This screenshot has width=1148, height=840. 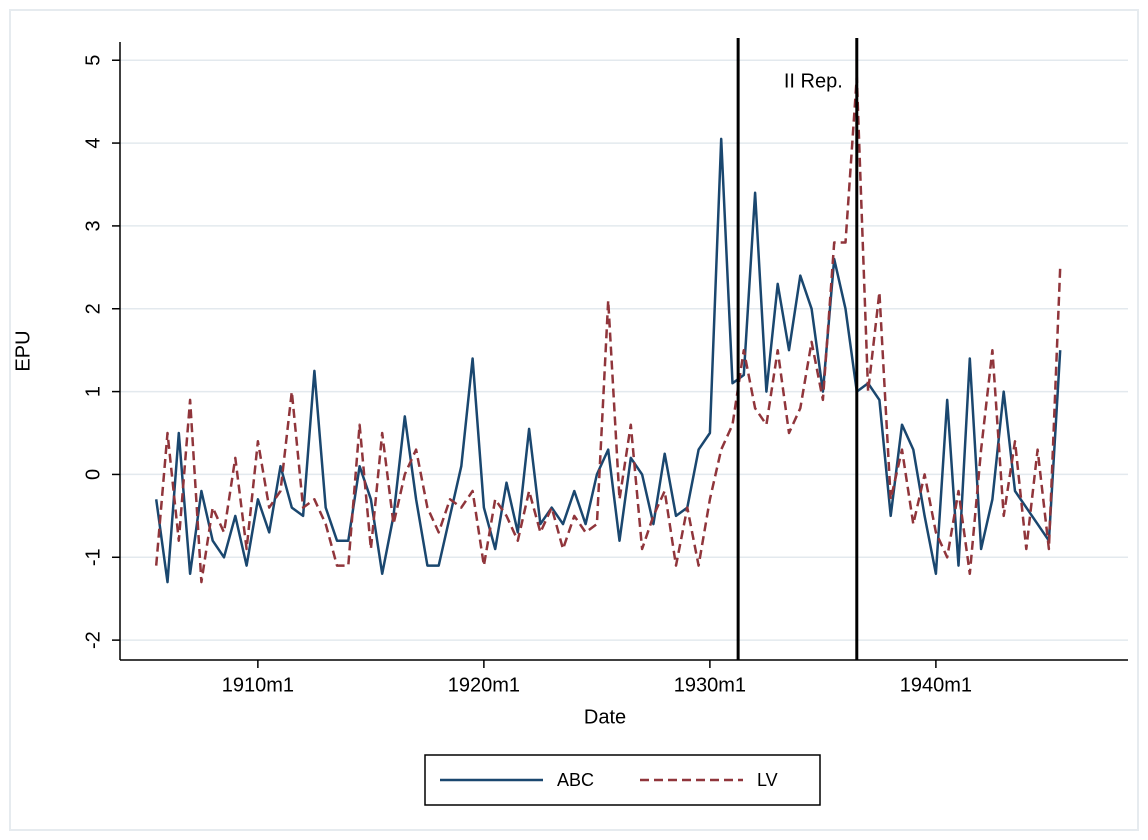 I want to click on y-tick-label: 2, so click(x=93, y=308).